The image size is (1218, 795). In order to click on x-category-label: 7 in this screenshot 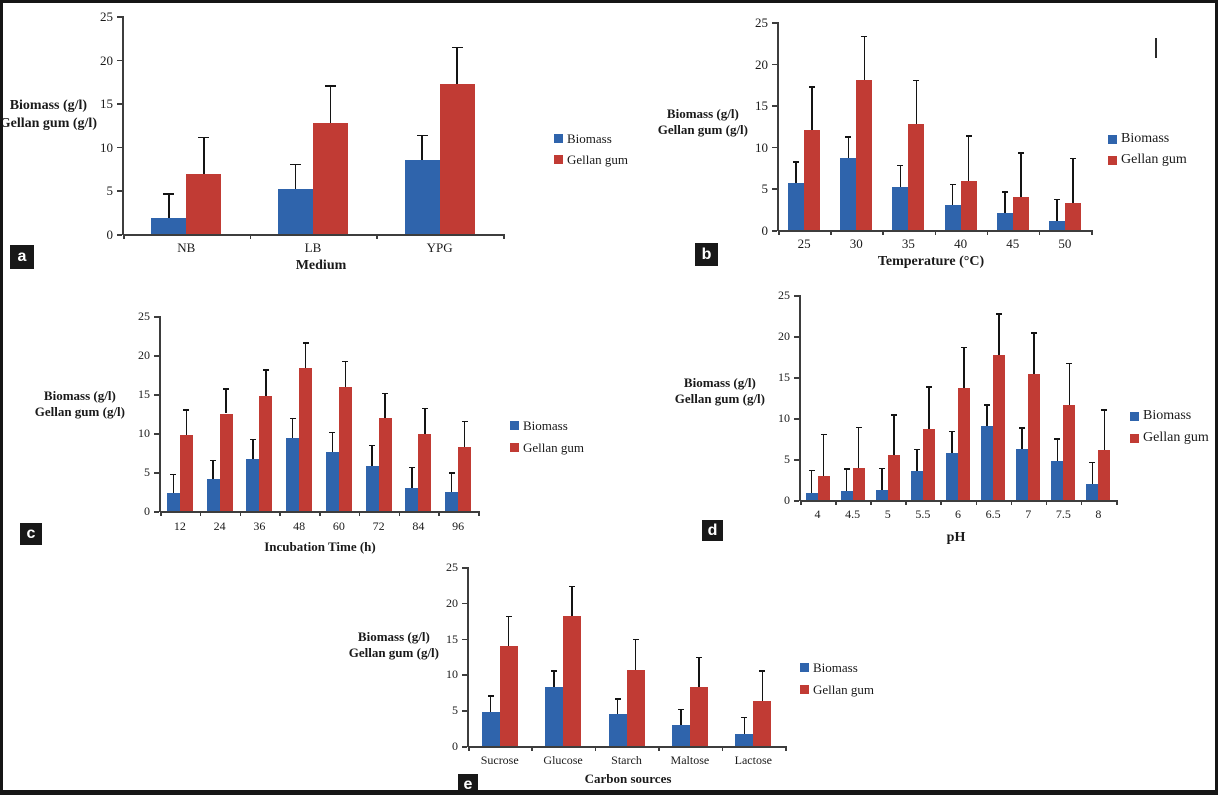, I will do `click(1028, 514)`.